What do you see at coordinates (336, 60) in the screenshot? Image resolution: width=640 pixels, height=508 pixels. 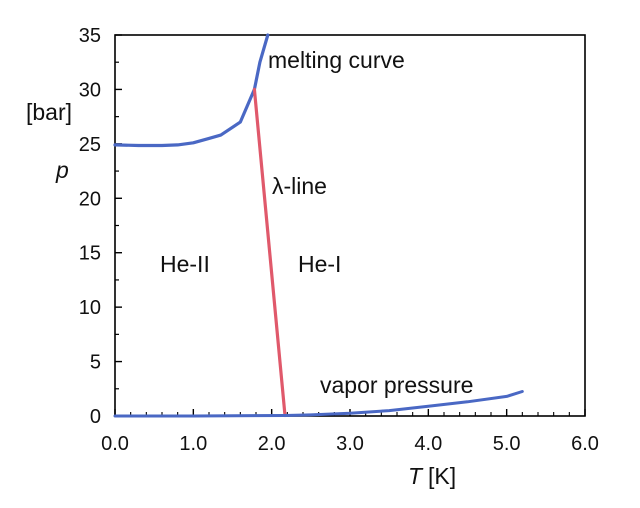 I see `melting-curve-label: melting curve` at bounding box center [336, 60].